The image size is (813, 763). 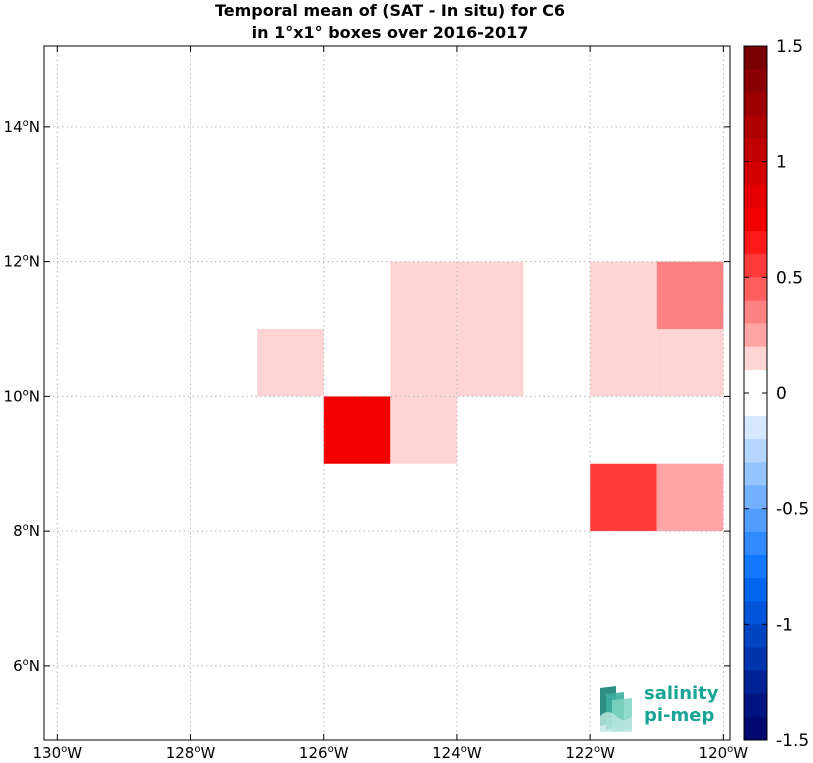 What do you see at coordinates (789, 47) in the screenshot?
I see `colorbar-tick-label-0: 1.5` at bounding box center [789, 47].